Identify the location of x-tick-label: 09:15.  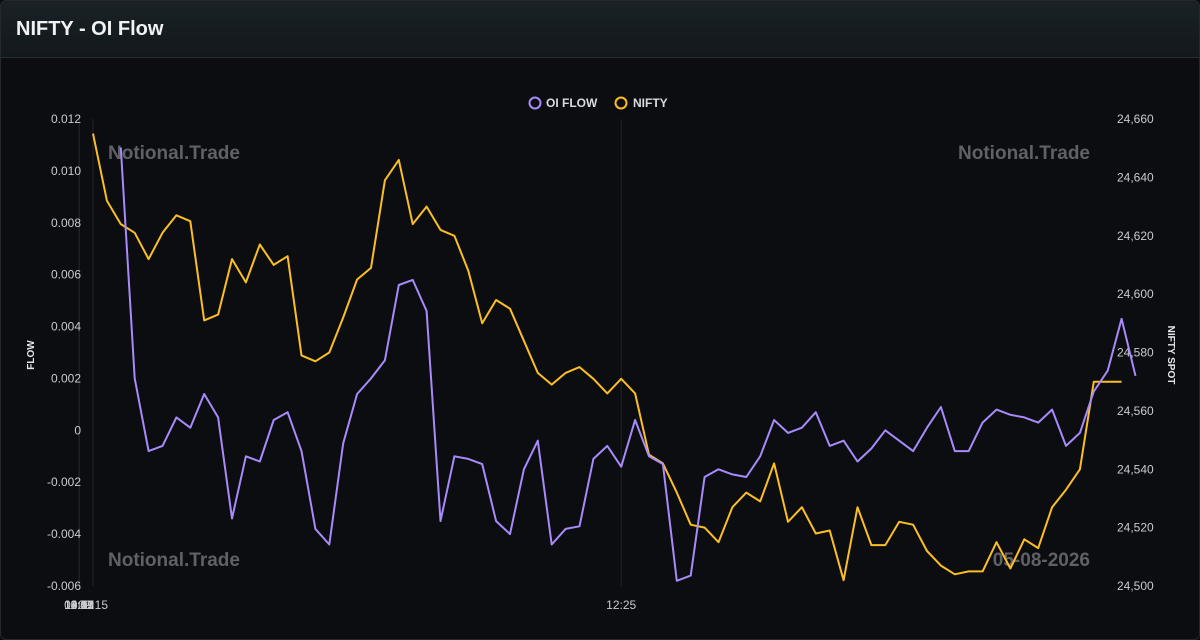
(93, 605).